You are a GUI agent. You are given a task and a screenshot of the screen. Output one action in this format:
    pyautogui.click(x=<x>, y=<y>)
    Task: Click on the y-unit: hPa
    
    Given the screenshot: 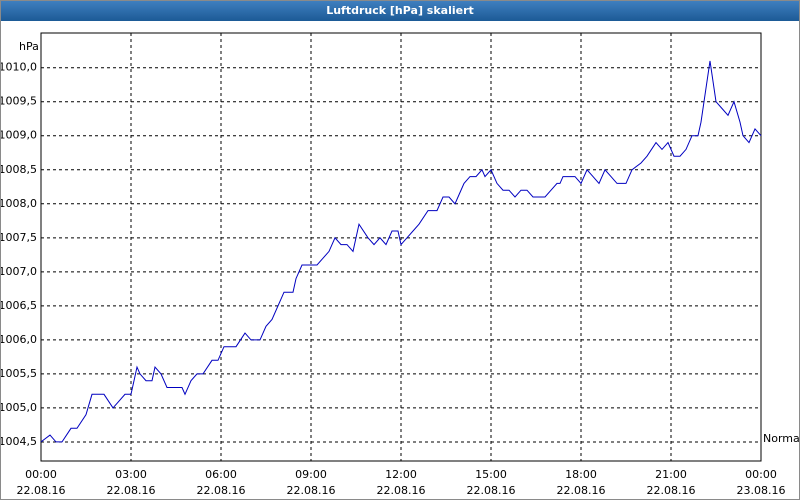 What is the action you would take?
    pyautogui.click(x=29, y=46)
    